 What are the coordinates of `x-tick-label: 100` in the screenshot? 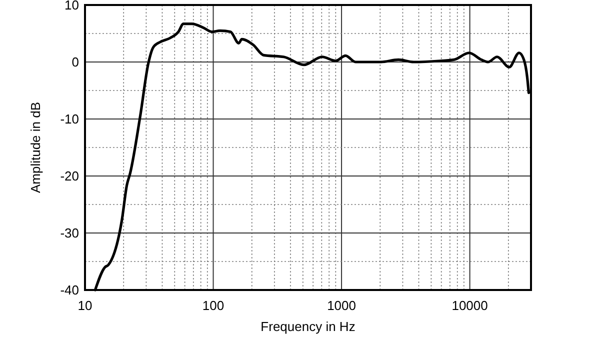 It's located at (213, 305).